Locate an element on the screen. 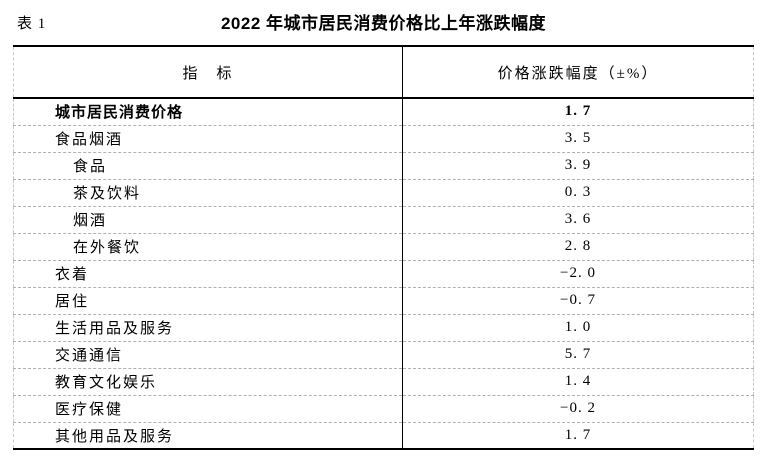 The width and height of the screenshot is (767, 462). value-cell: 3. 6 is located at coordinates (578, 220).